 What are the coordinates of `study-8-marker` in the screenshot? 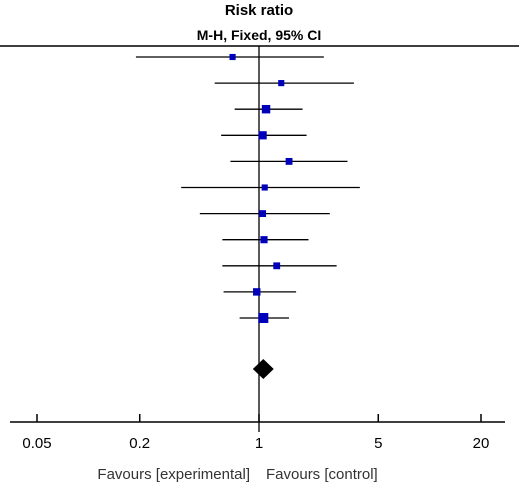 It's located at (264, 240).